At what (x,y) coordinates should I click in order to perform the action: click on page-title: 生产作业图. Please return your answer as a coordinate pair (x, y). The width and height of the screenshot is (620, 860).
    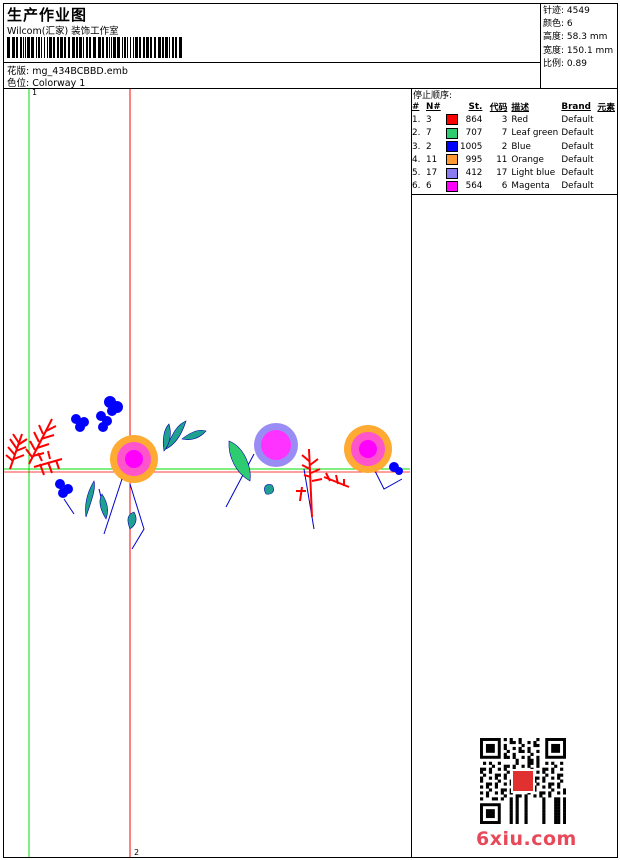
    Looking at the image, I should click on (47, 15).